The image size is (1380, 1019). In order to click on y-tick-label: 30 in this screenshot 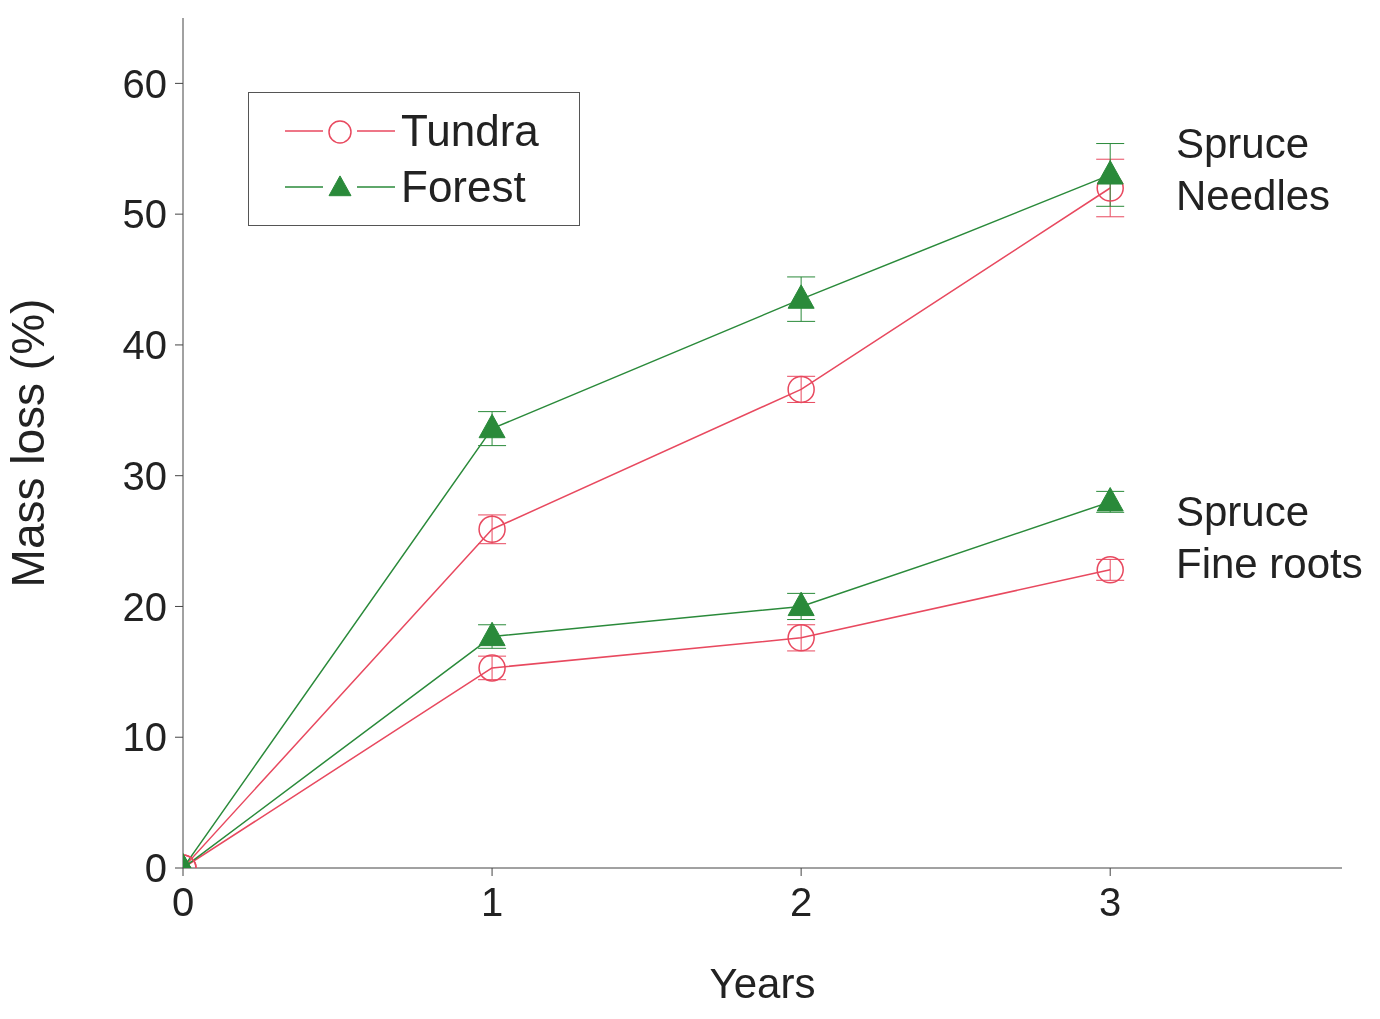, I will do `click(144, 475)`.